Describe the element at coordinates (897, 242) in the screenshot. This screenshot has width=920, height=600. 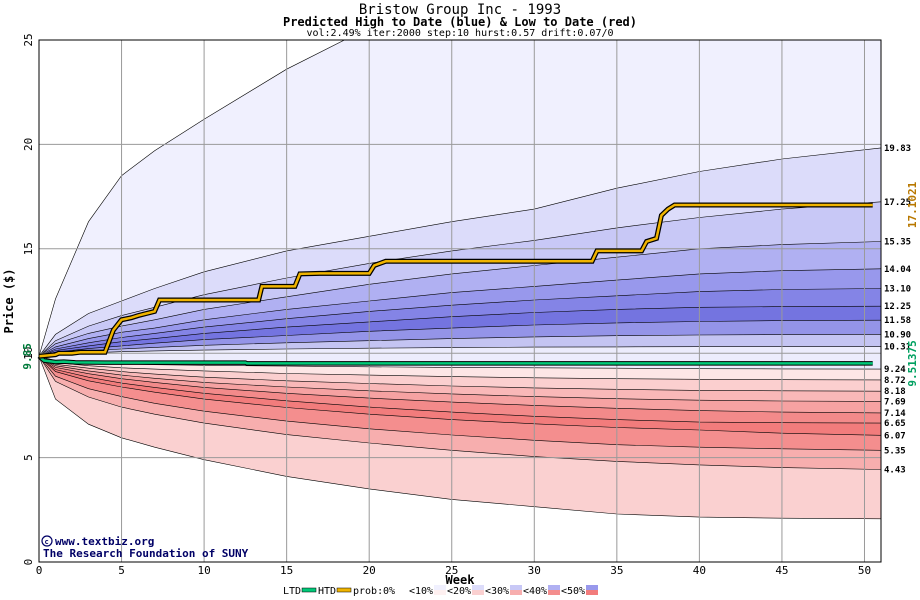
I see `band-label-2: 15.35` at that location.